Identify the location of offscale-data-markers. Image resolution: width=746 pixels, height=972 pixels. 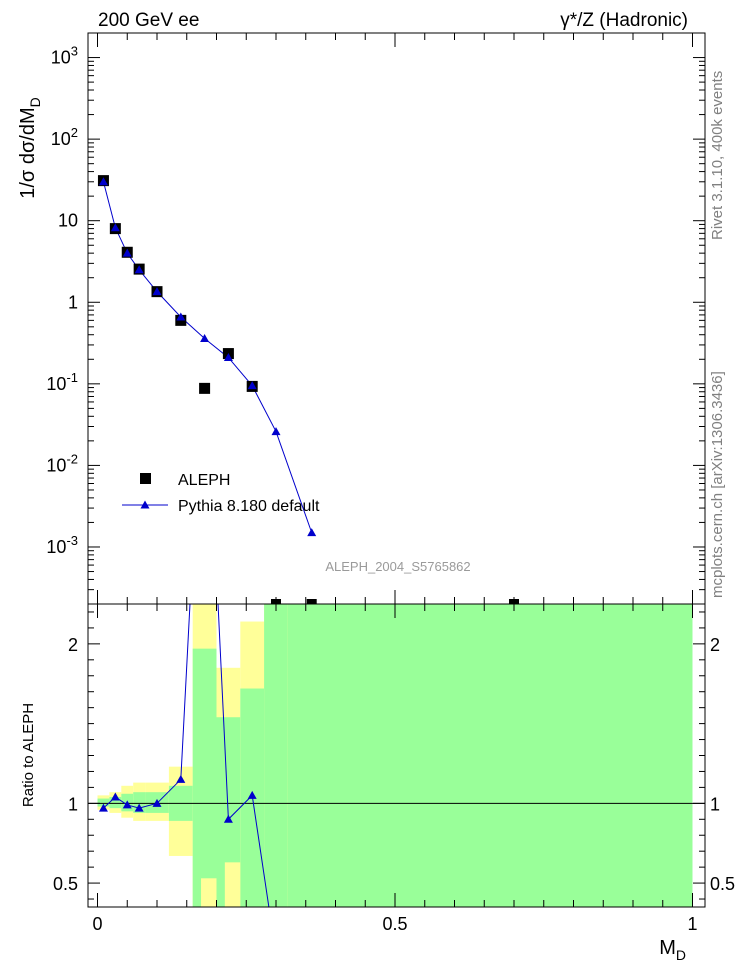
(395, 601).